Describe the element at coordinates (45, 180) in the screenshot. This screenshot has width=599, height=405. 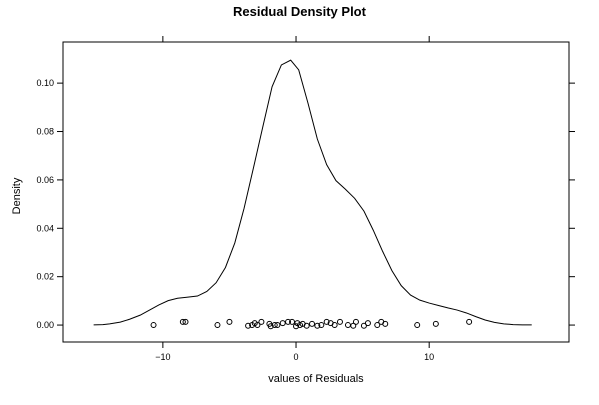
I see `y-tick-label: 0.06` at that location.